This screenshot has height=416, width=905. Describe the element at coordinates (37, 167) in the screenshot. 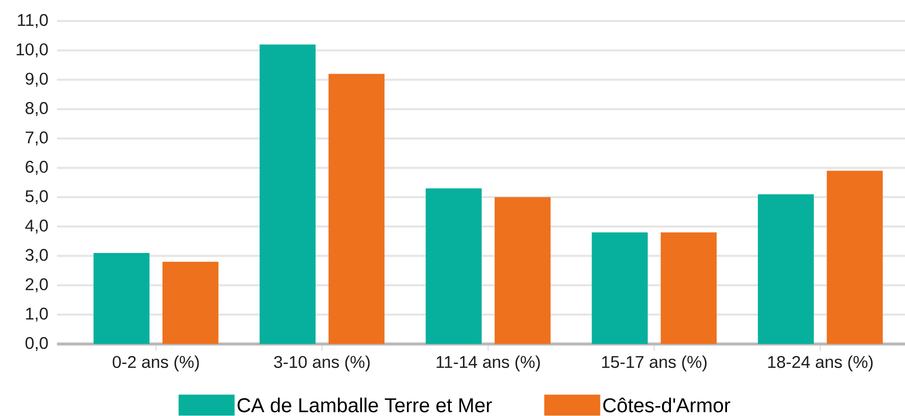

I see `y-tick-label: 6,0` at that location.